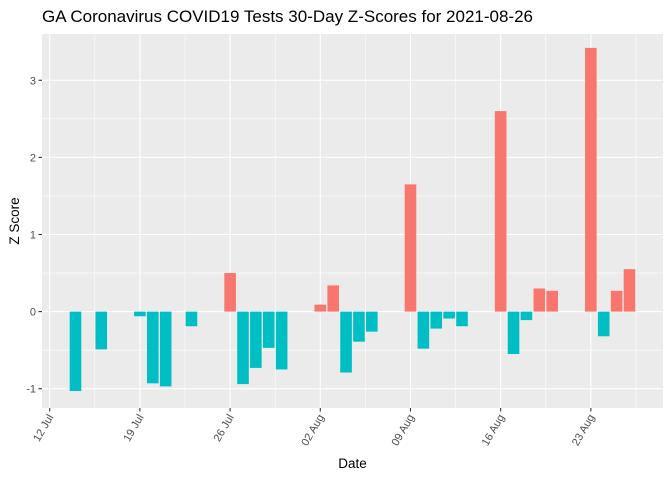 The image size is (672, 480). I want to click on y-tick-label: 0, so click(33, 313).